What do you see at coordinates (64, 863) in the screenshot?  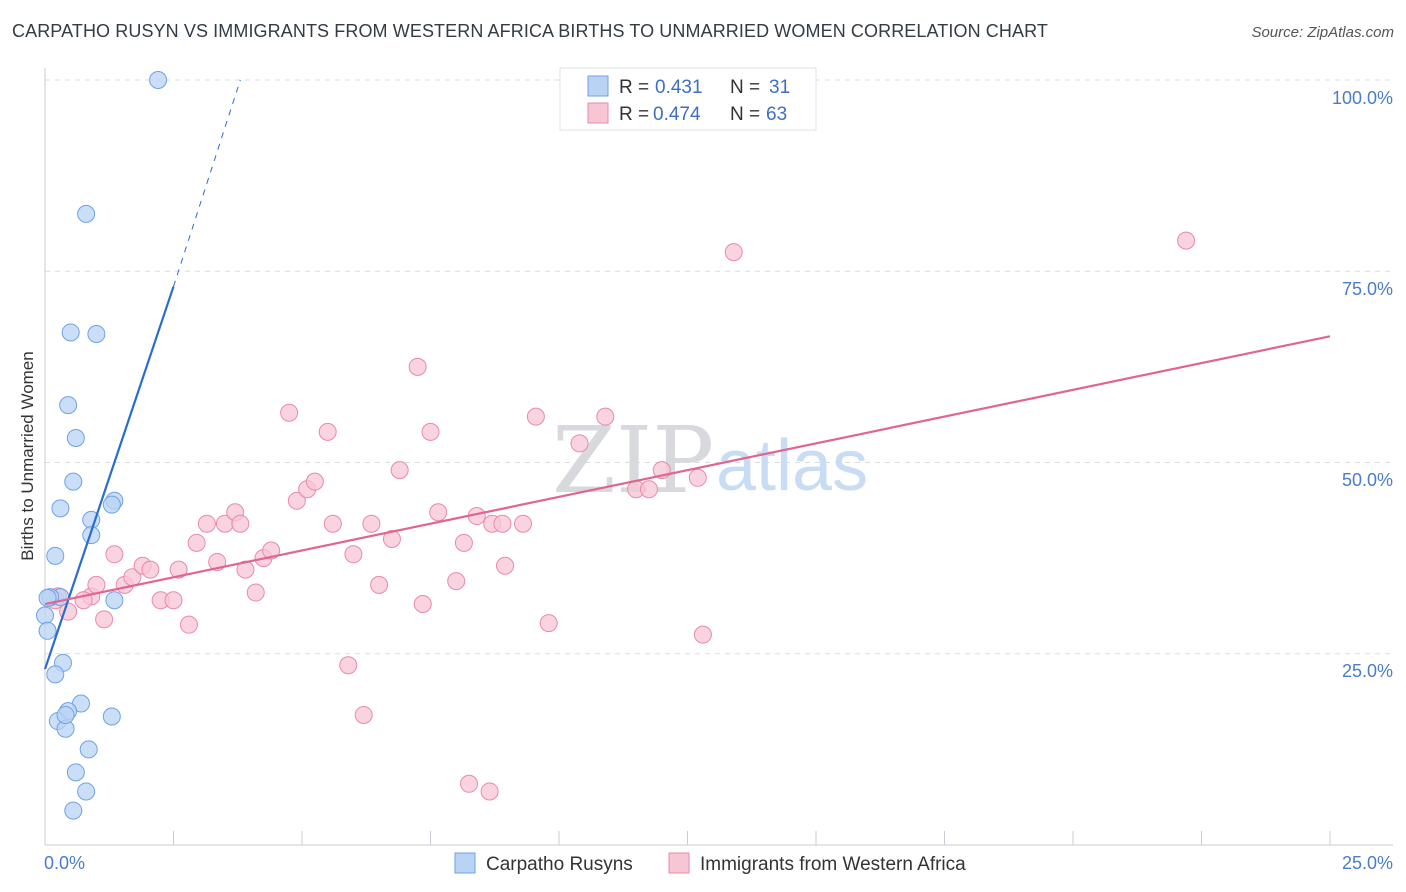 I see `x-tick-label-0: 0.0%` at bounding box center [64, 863].